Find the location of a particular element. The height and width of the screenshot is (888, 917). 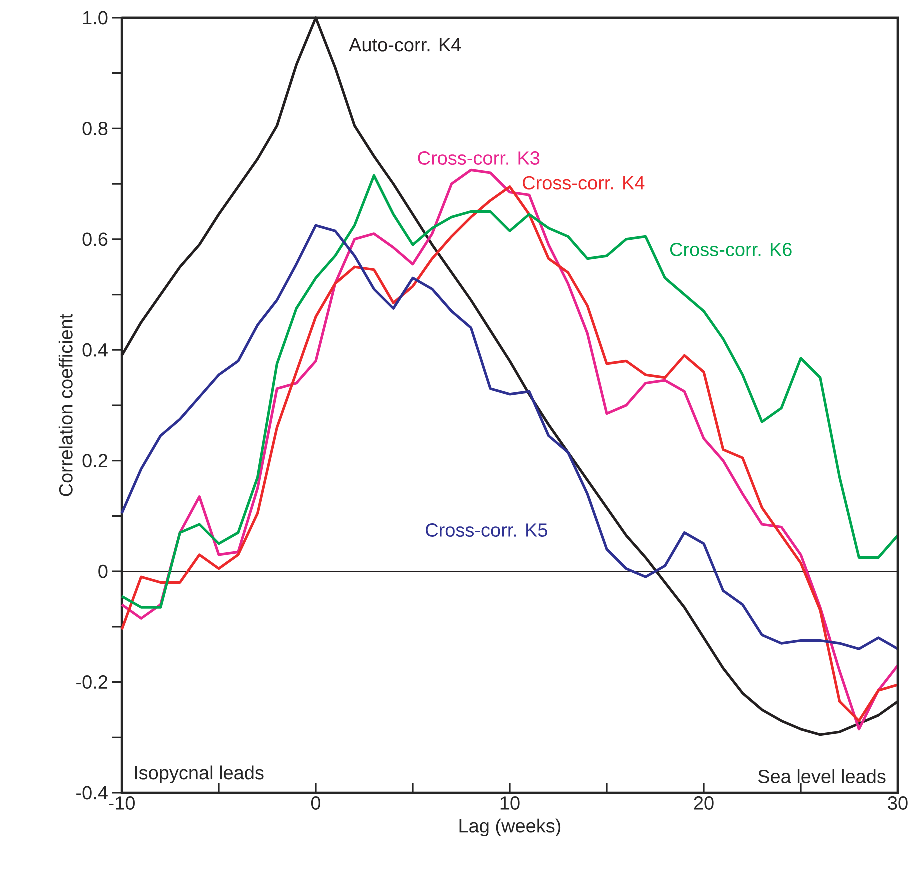

x-tick-label: -10 is located at coordinates (122, 803).